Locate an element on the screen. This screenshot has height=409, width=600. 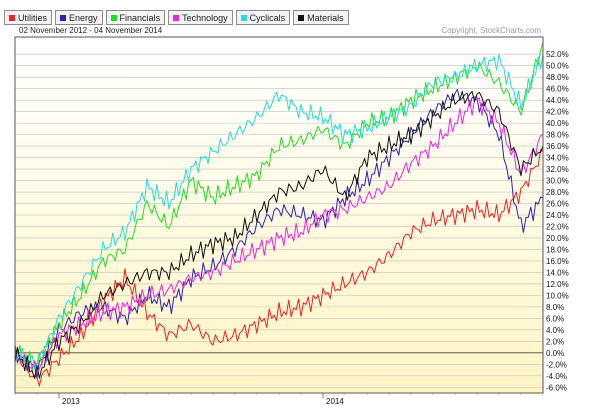
y-tick-label: 44.0% is located at coordinates (557, 100).